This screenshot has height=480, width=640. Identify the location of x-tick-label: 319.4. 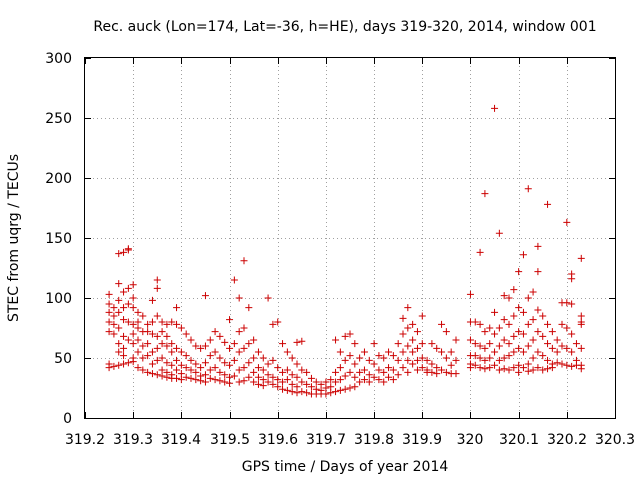
(181, 440).